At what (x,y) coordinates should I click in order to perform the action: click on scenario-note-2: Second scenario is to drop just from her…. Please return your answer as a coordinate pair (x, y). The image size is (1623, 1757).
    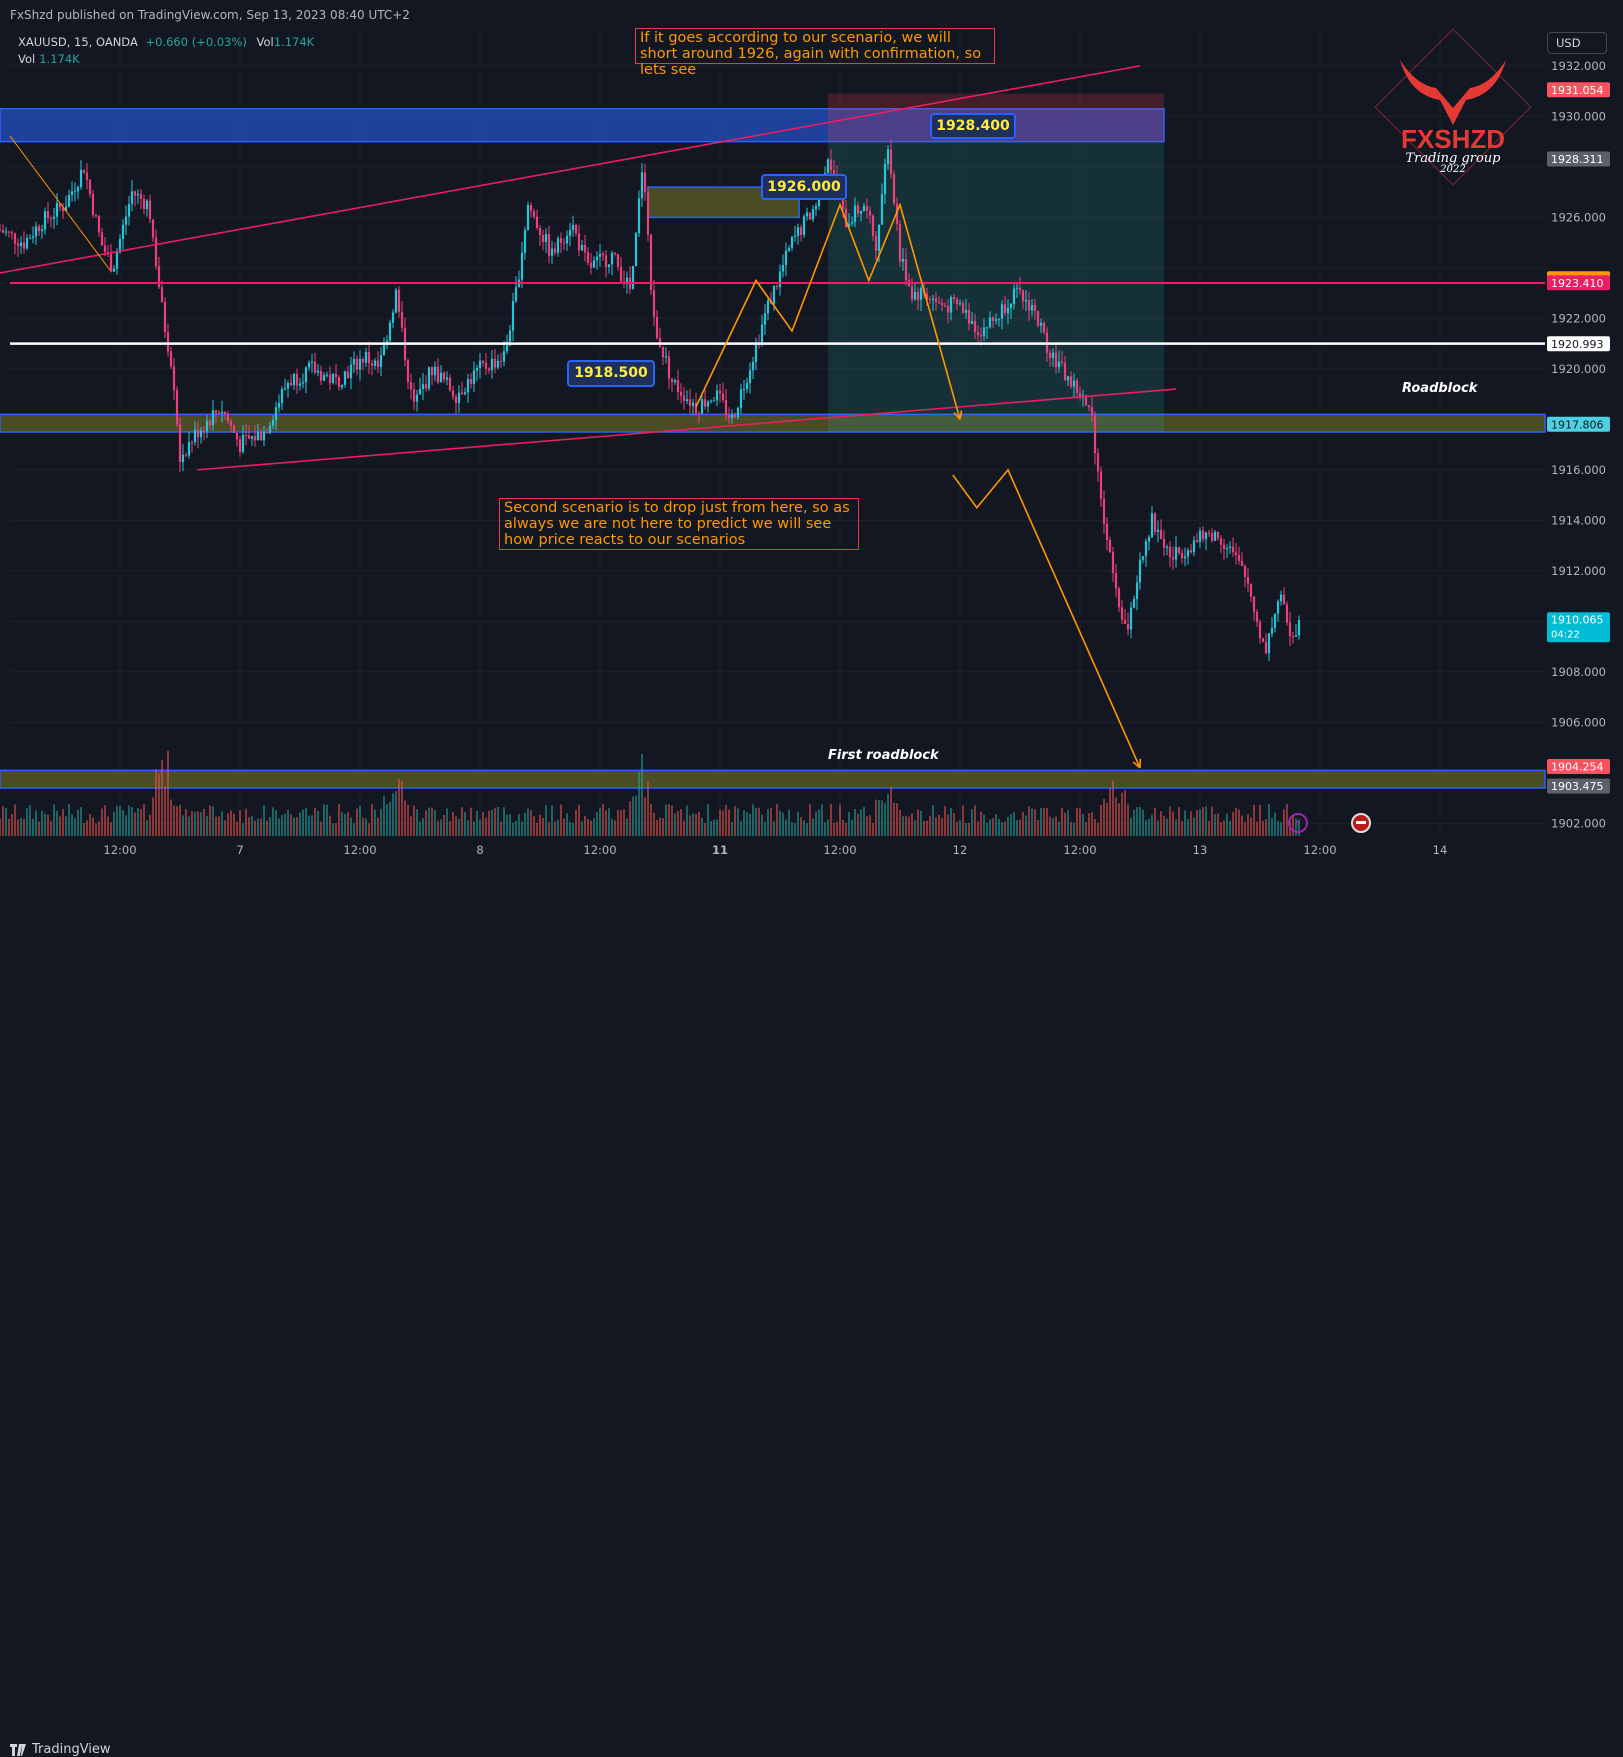
    Looking at the image, I should click on (679, 524).